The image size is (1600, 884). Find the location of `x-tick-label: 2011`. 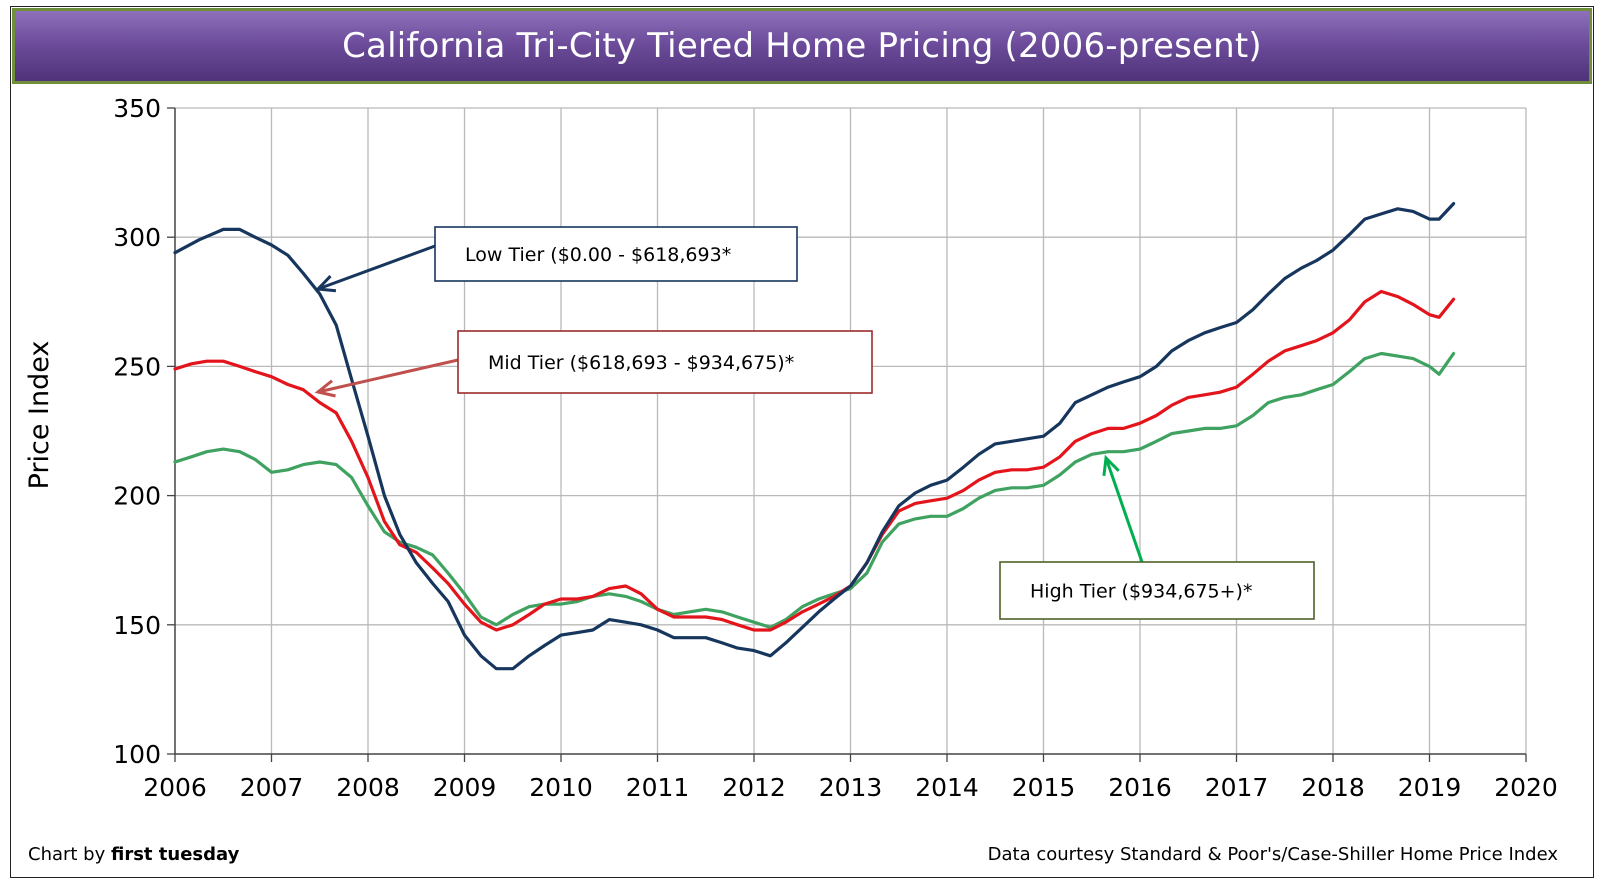

x-tick-label: 2011 is located at coordinates (658, 787).